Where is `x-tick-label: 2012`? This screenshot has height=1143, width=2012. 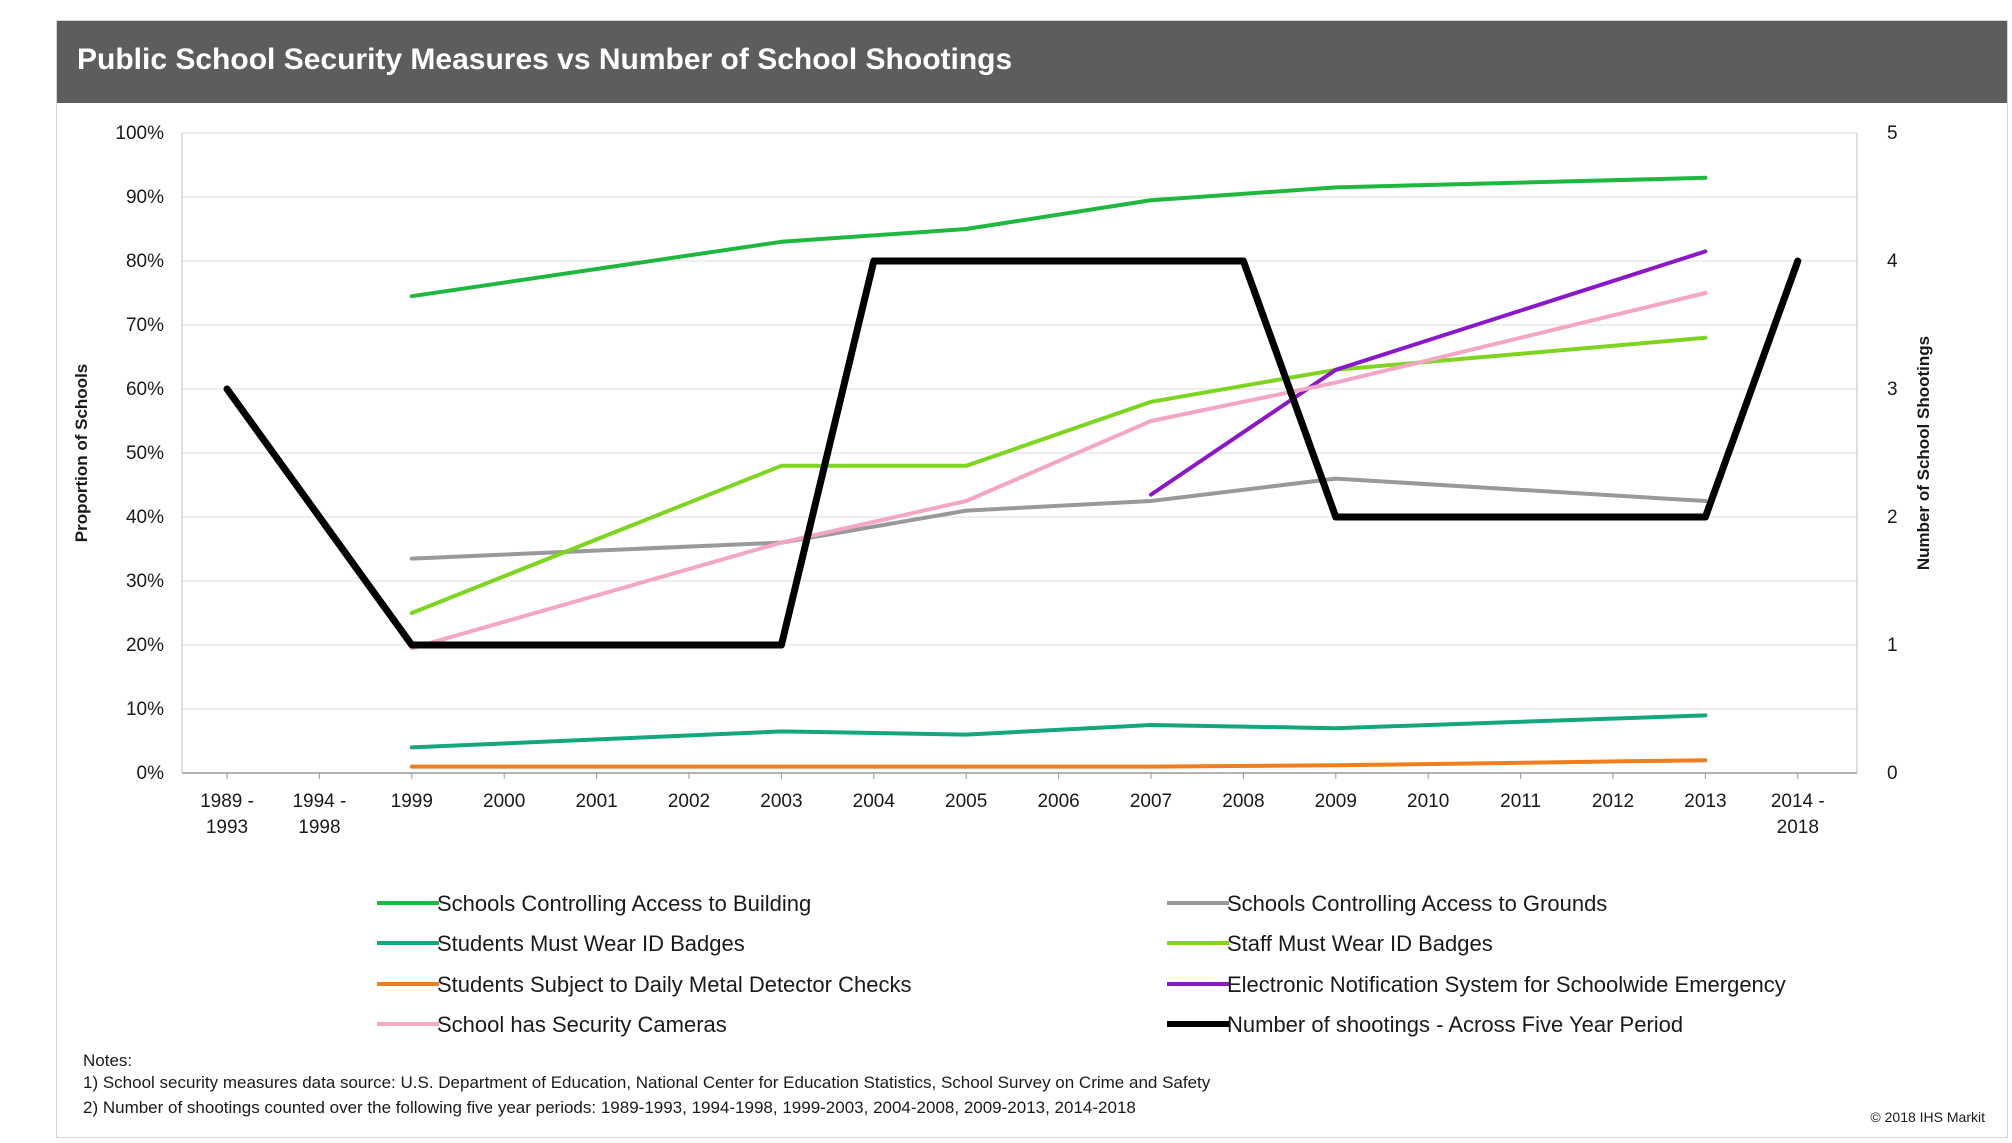 x-tick-label: 2012 is located at coordinates (1613, 801).